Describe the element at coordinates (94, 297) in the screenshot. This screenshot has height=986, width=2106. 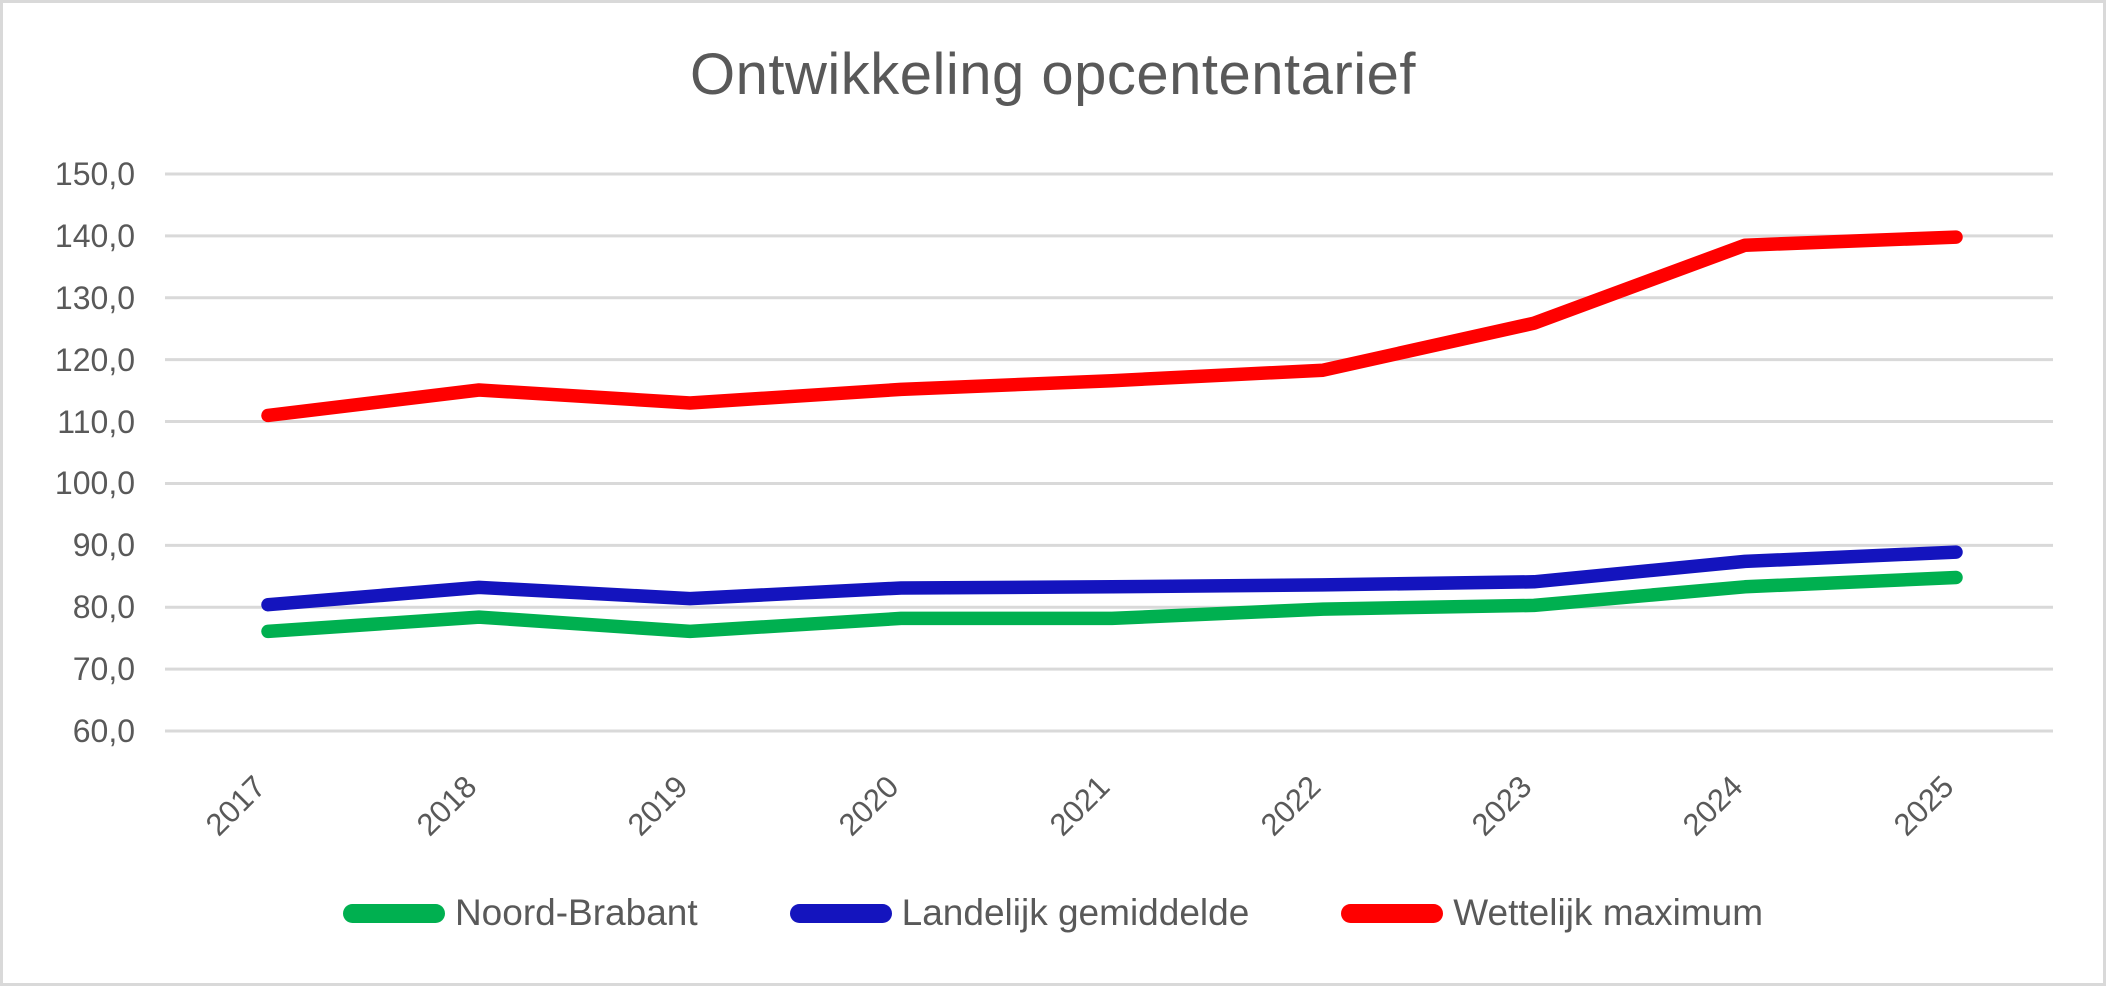
I see `y-axis-tick-label: 130,0` at that location.